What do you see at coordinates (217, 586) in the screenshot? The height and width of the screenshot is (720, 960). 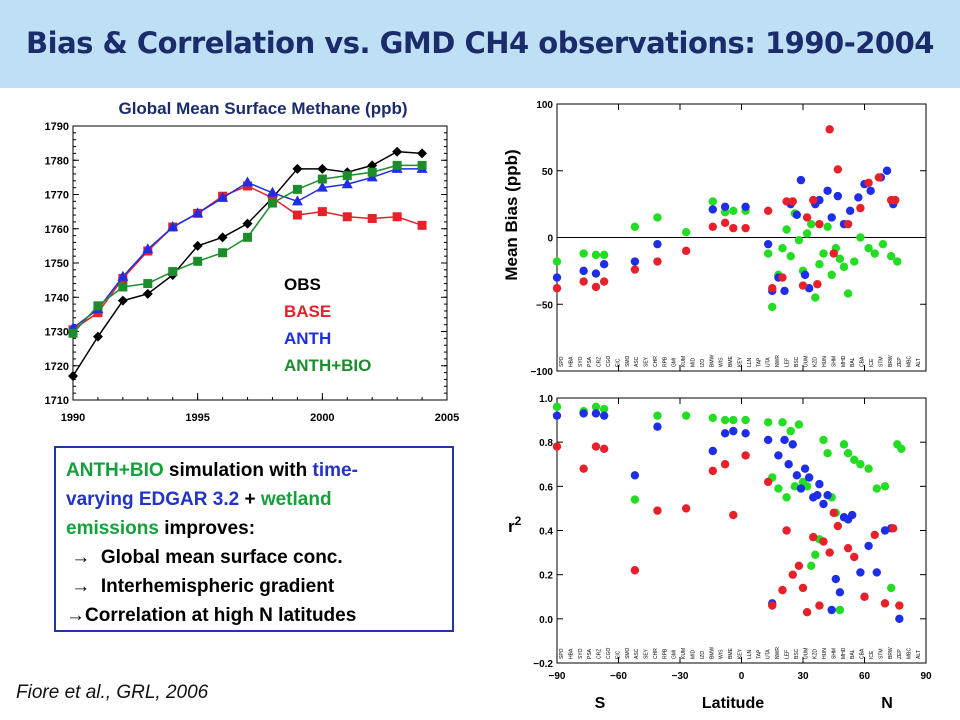 I see `summary-item-text: Interhemispheric gradient` at bounding box center [217, 586].